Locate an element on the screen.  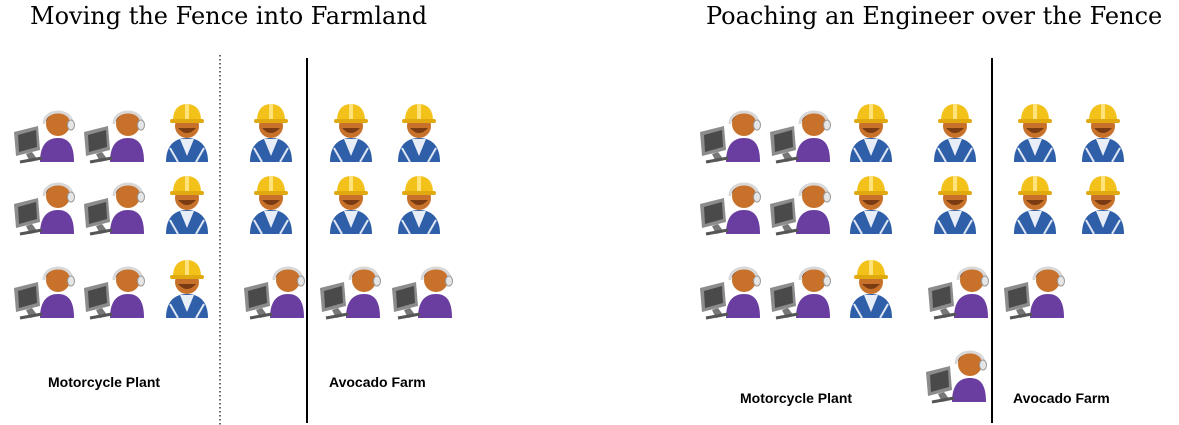
original-fence-line is located at coordinates (307, 240).